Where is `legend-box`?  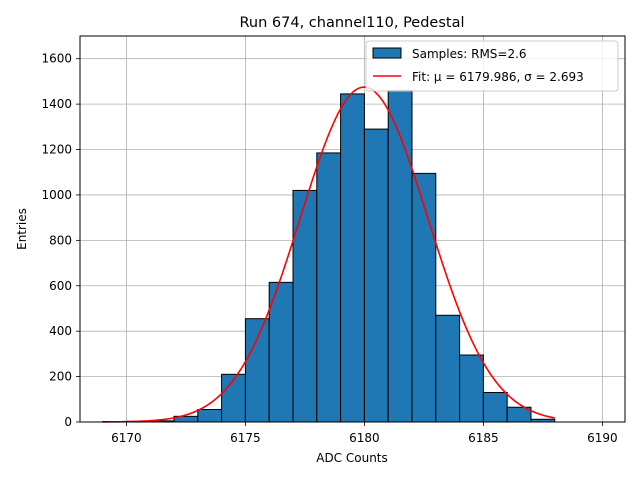
legend-box is located at coordinates (492, 66).